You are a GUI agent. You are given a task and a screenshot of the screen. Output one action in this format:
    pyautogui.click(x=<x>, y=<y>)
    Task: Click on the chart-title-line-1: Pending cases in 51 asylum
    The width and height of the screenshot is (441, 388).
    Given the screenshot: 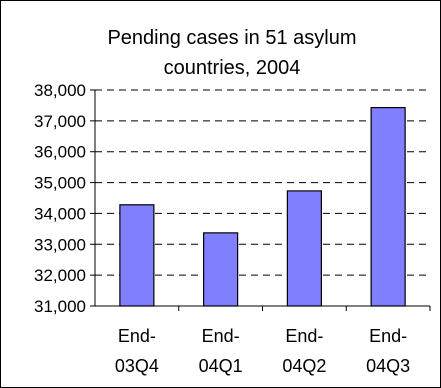 What is the action you would take?
    pyautogui.click(x=231, y=38)
    